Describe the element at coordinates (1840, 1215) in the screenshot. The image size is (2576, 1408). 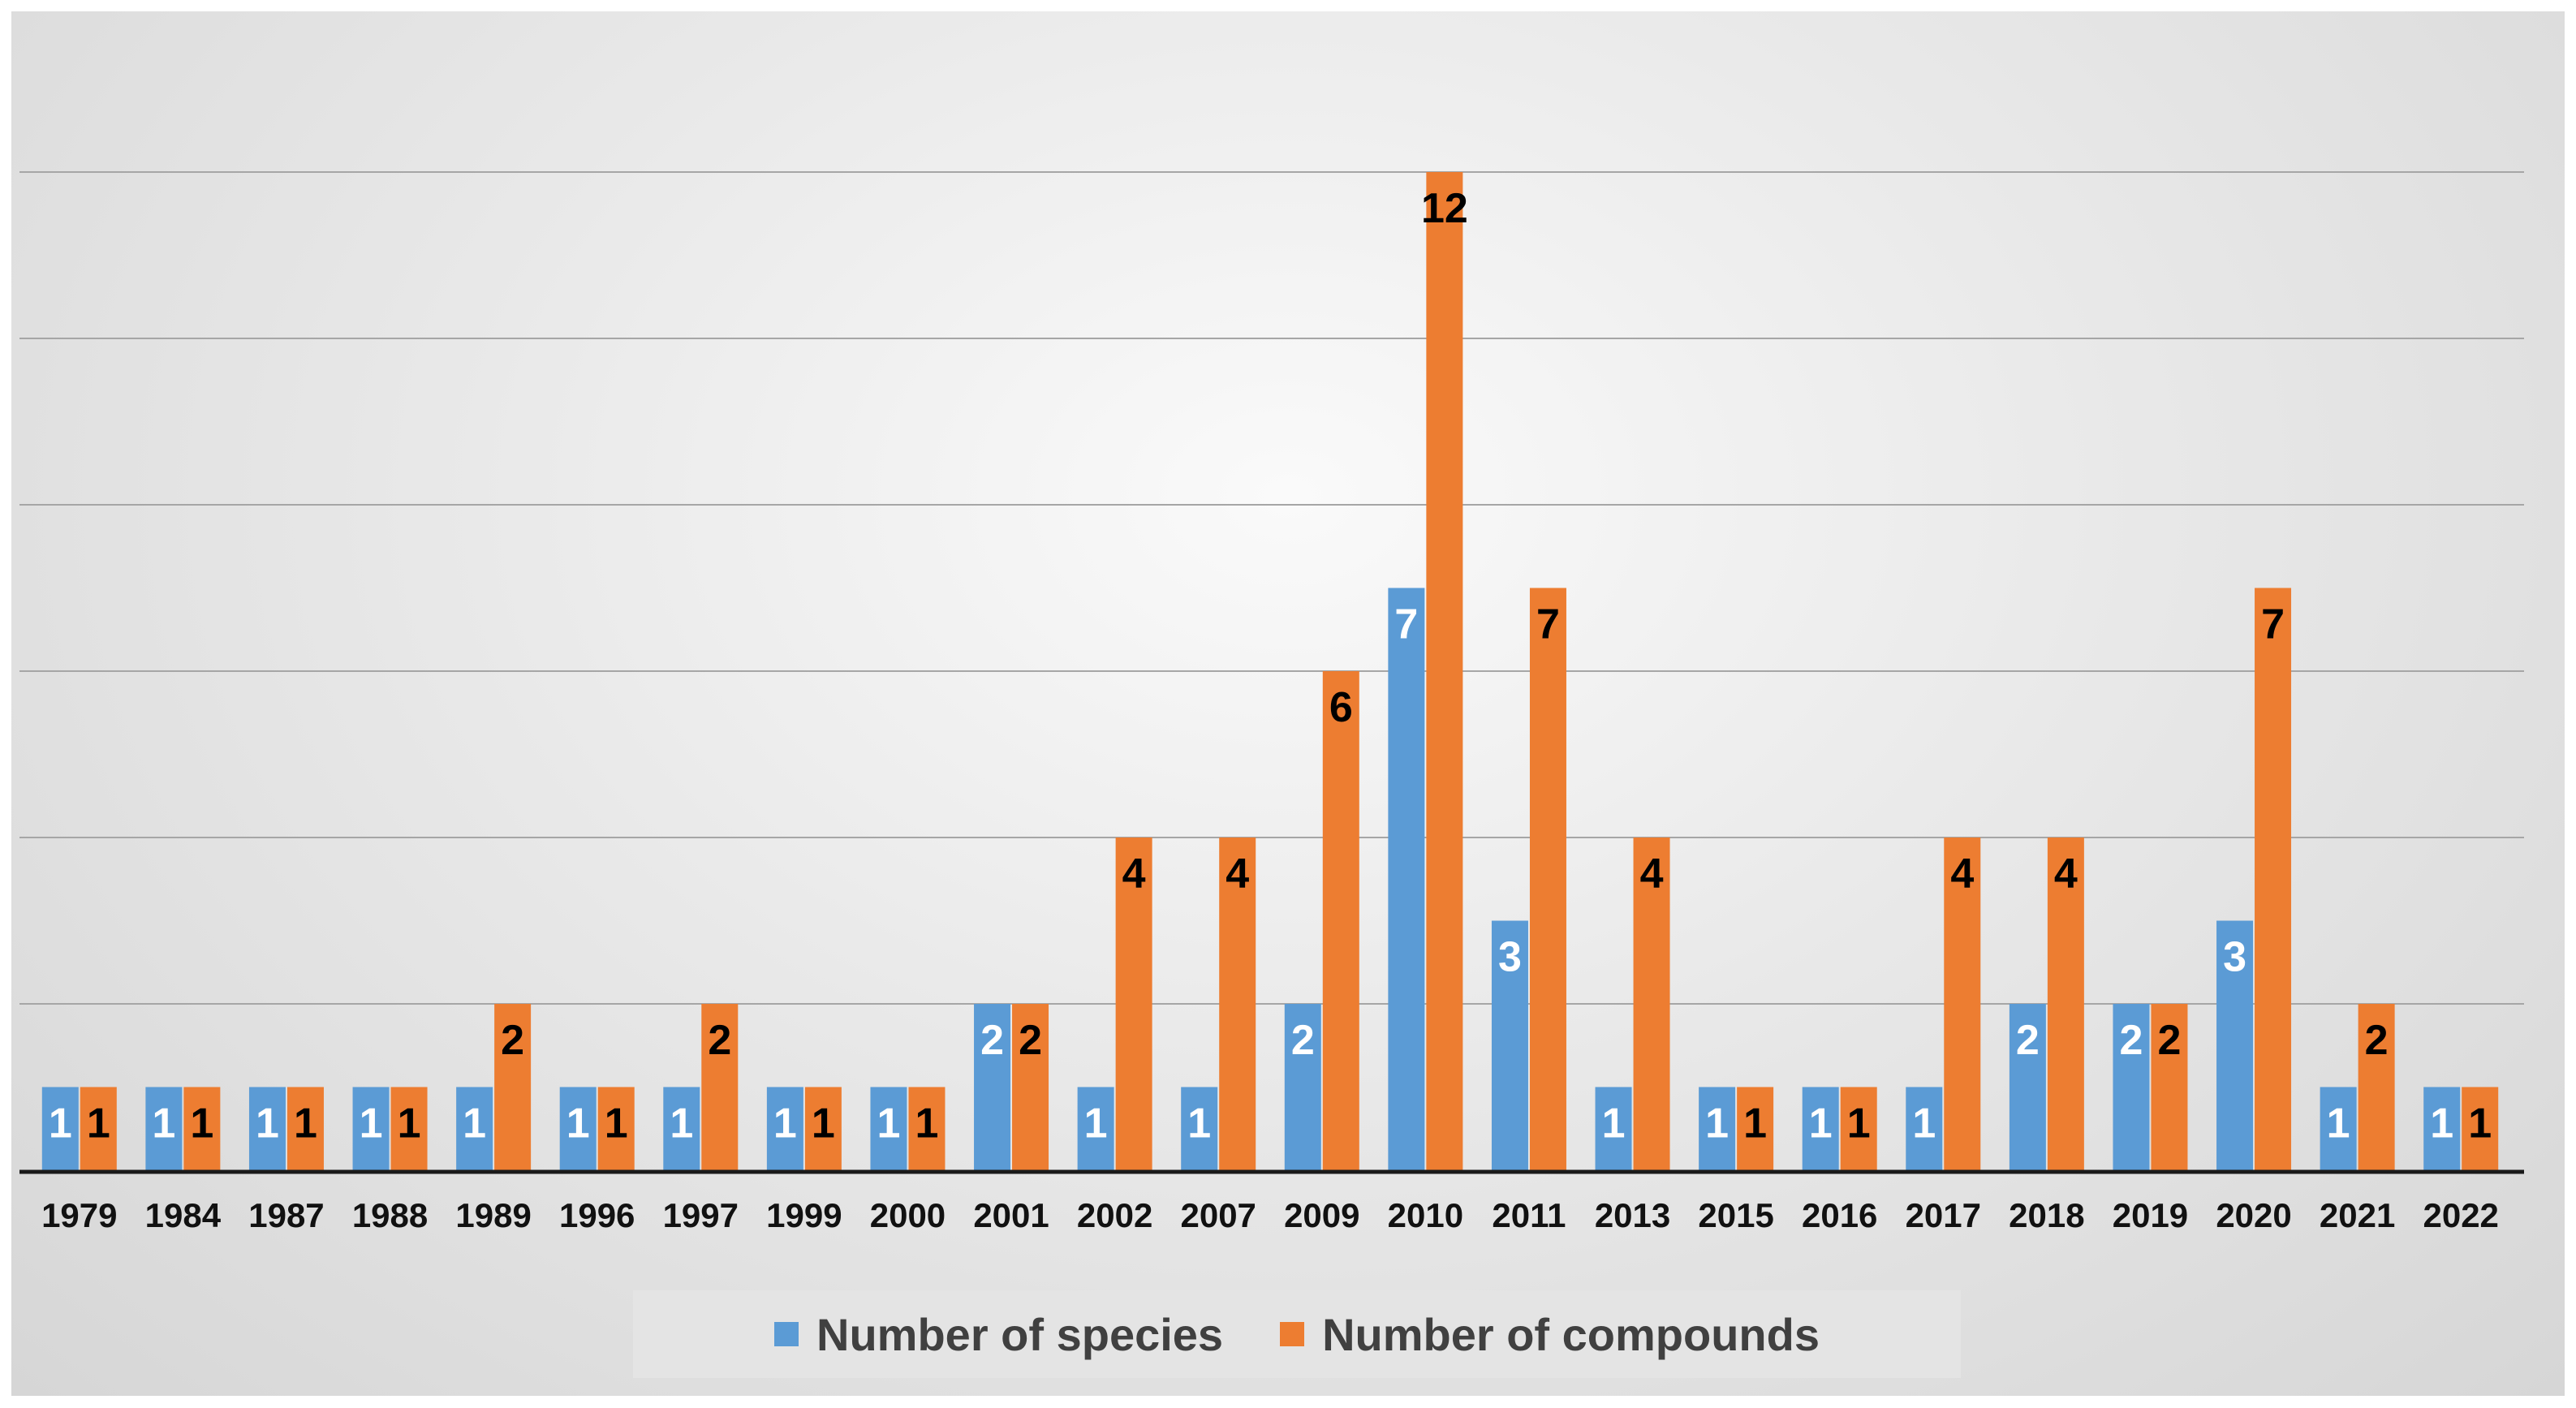
I see `x-tick-label: 2016` at that location.